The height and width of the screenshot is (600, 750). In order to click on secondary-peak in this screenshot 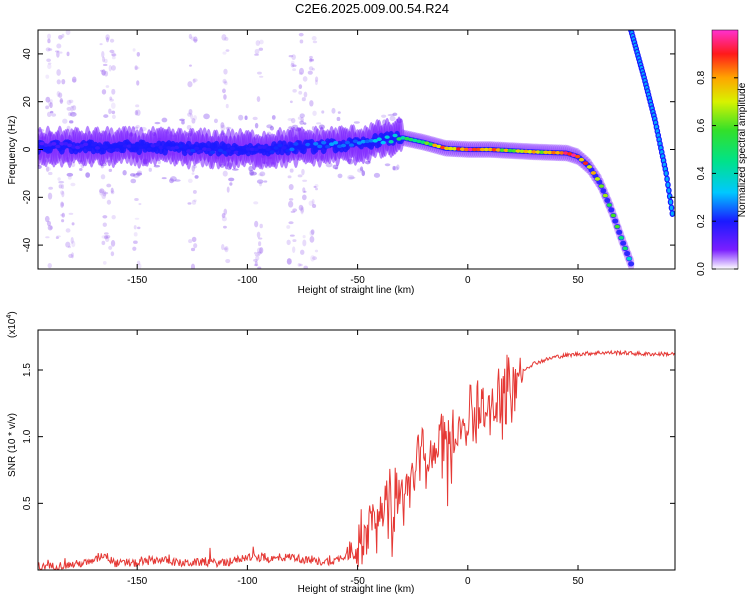, I will do `click(667, 179)`.